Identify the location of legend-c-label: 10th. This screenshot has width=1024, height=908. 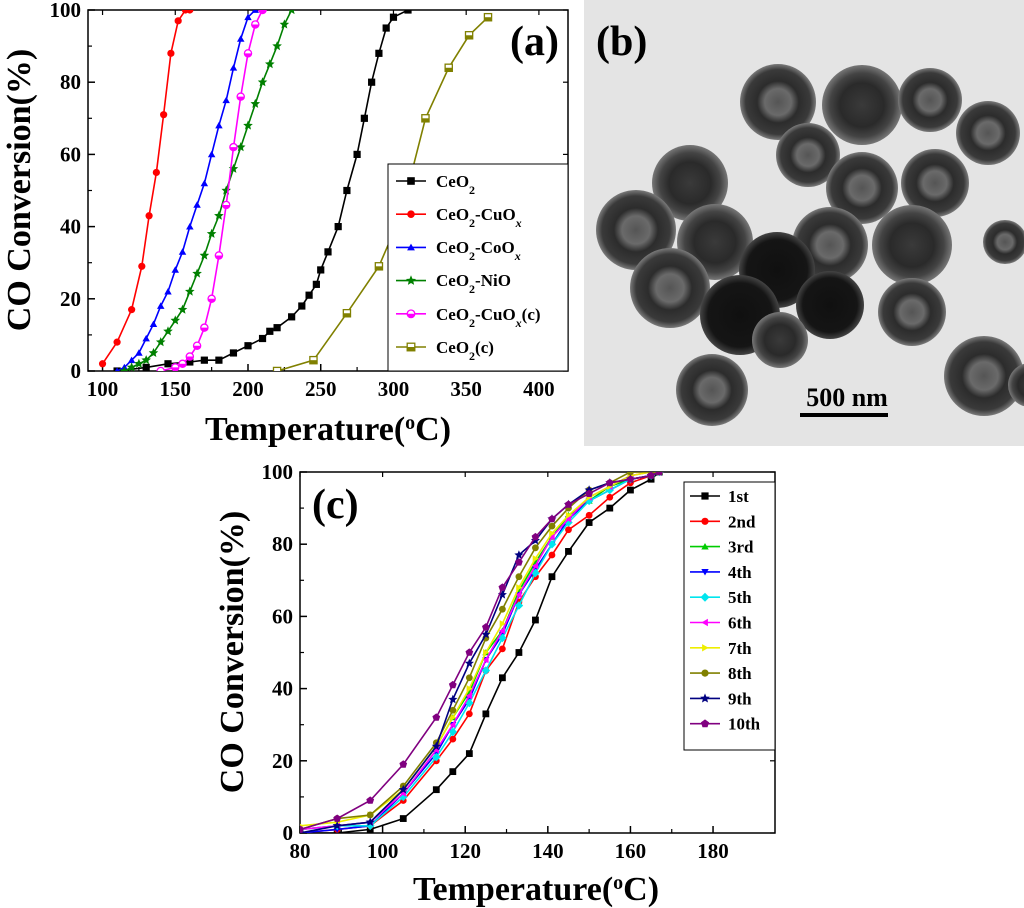
(744, 724).